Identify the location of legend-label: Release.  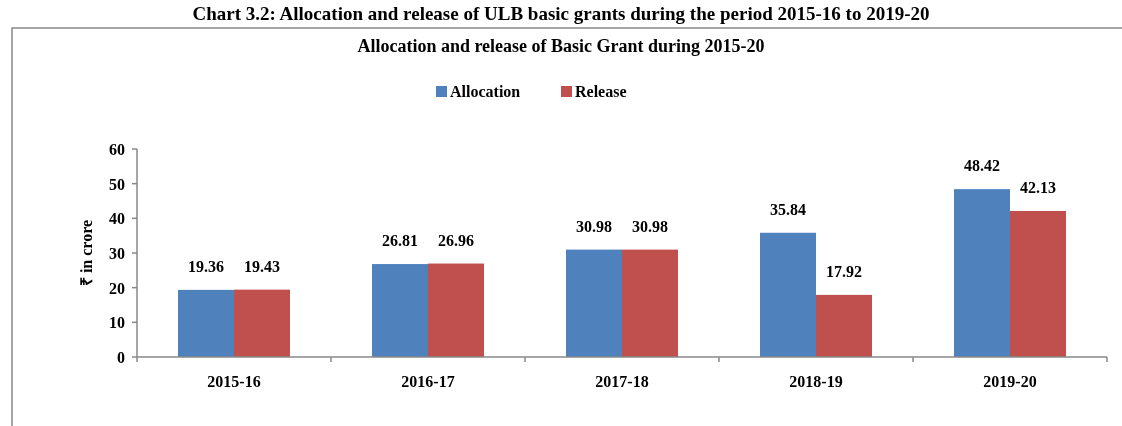
(601, 91).